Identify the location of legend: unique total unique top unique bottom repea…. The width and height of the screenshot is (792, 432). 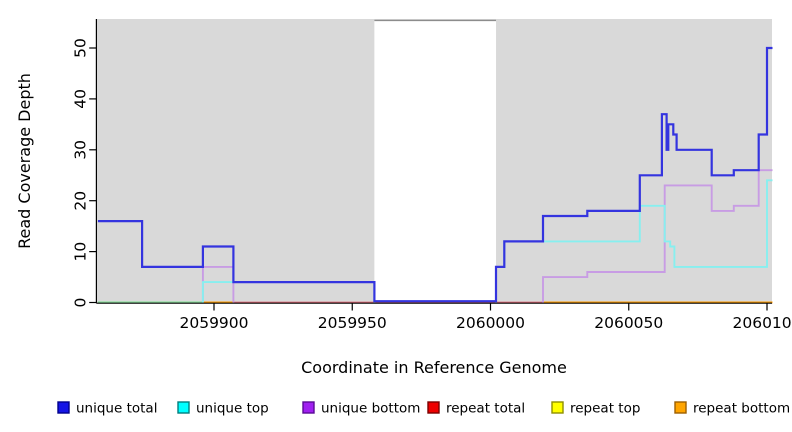
(423, 409).